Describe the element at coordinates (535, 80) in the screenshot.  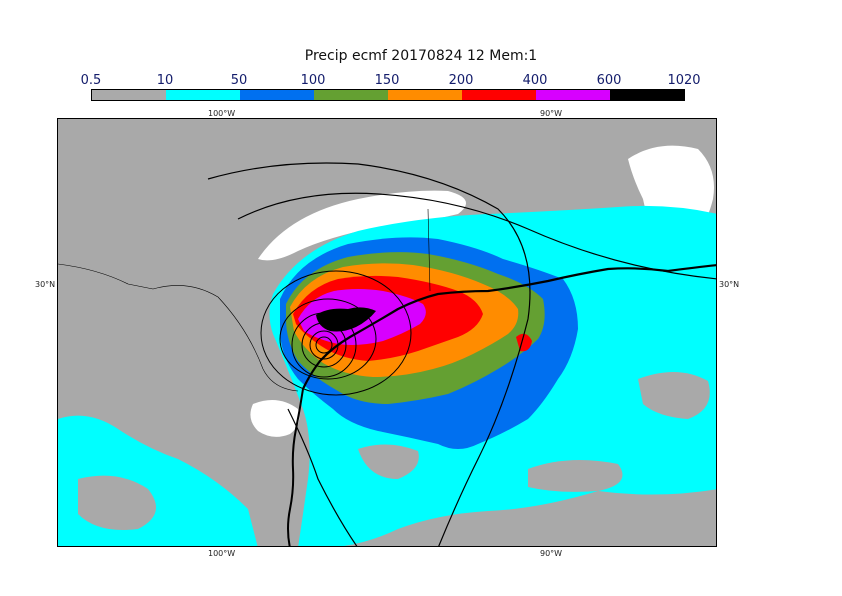
I see `legend-label: 400` at that location.